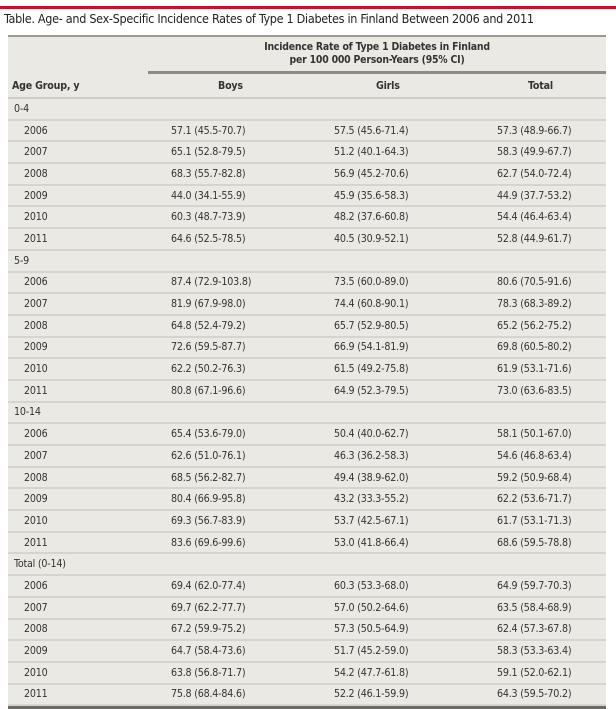 The width and height of the screenshot is (616, 709). Describe the element at coordinates (534, 130) in the screenshot. I see `total-cell: 57.3 (48.9-66.7)` at that location.